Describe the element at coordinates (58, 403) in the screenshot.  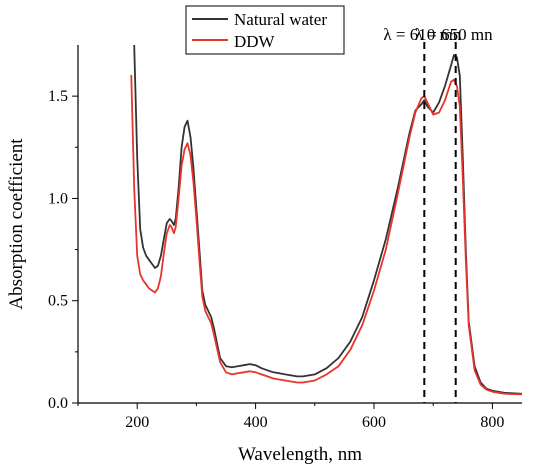
I see `y-tick-label: 0.0` at that location.